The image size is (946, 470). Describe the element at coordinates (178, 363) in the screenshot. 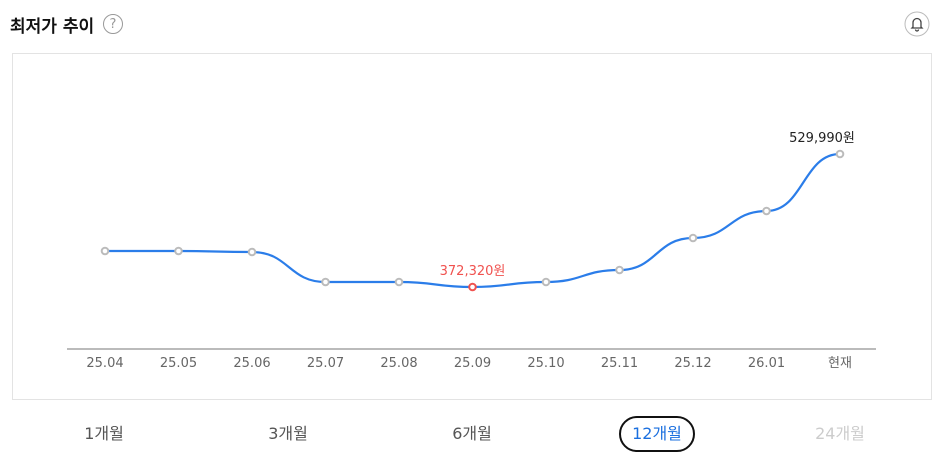

I see `x-tick-label: 25.05` at that location.